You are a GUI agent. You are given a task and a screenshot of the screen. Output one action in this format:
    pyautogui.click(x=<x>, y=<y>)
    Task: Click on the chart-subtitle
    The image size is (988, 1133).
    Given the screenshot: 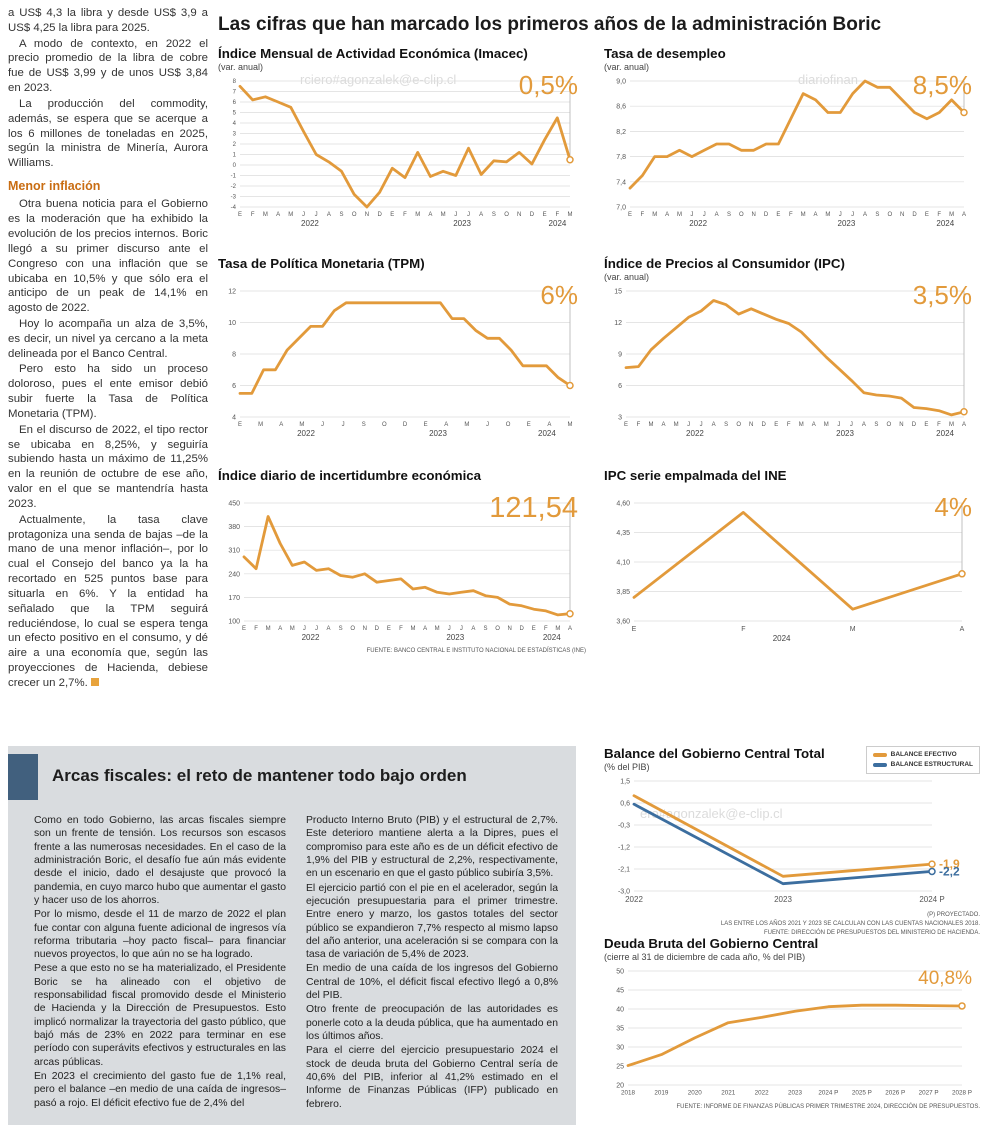 What is the action you would take?
    pyautogui.click(x=402, y=277)
    